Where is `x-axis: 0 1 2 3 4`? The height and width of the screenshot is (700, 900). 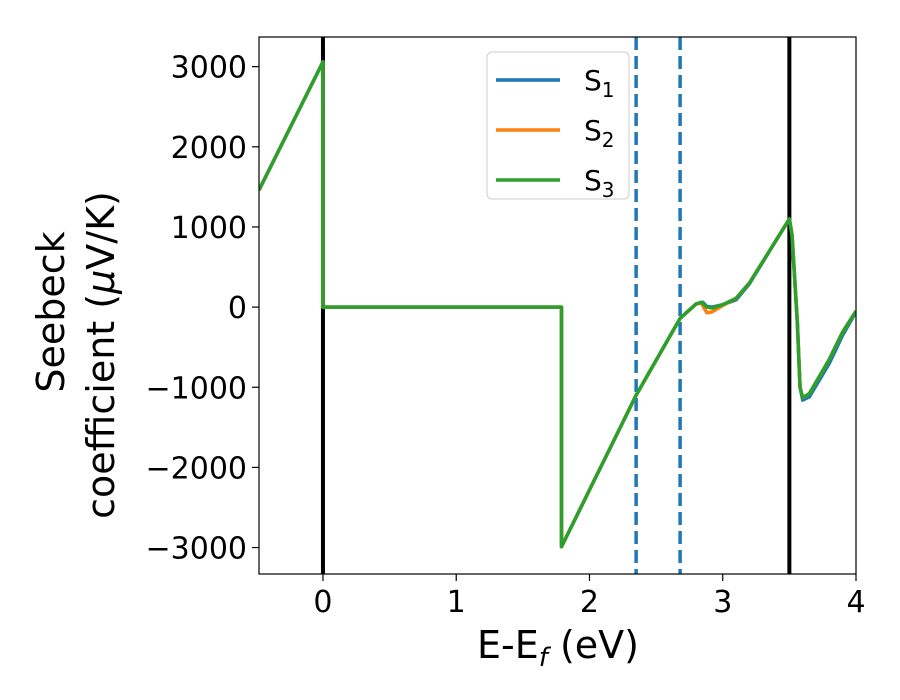
x-axis: 0 1 2 3 4 is located at coordinates (589, 597).